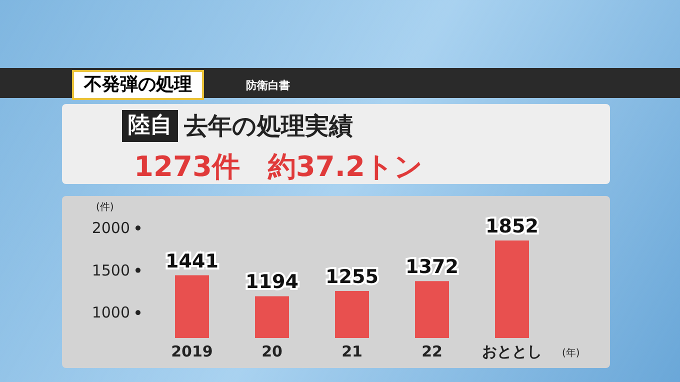 The image size is (680, 382). Describe the element at coordinates (268, 126) in the screenshot. I see `chart-subtitle: 去年の処理実績` at that location.